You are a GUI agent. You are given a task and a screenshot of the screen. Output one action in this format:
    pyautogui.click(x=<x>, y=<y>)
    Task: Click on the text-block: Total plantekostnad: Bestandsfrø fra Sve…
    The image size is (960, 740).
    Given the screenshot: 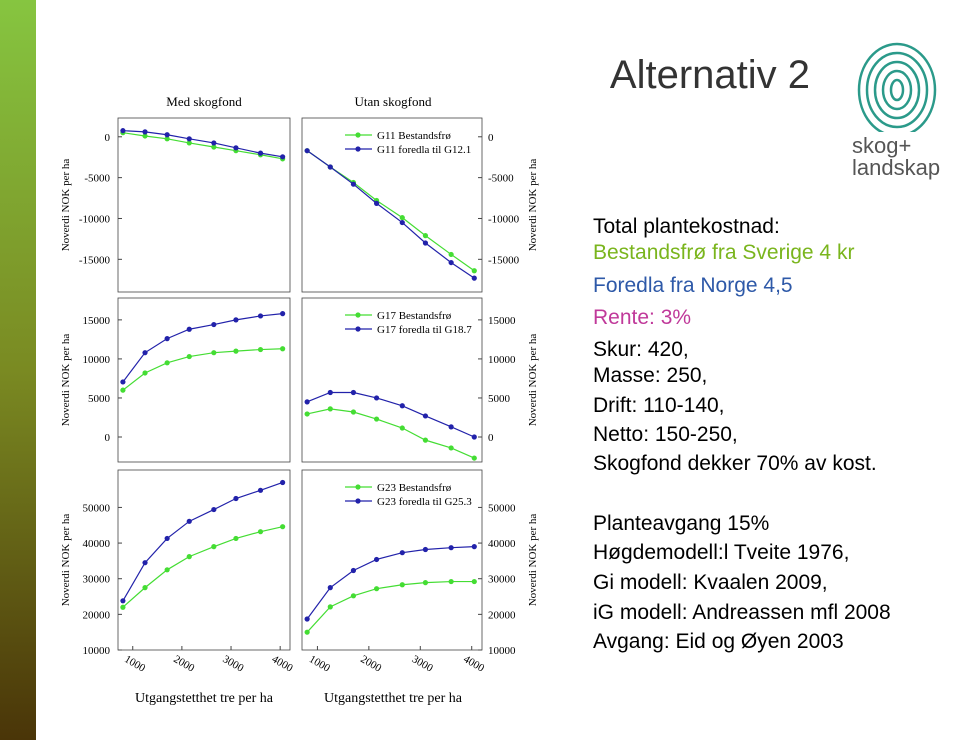 What is the action you would take?
    pyautogui.click(x=735, y=345)
    